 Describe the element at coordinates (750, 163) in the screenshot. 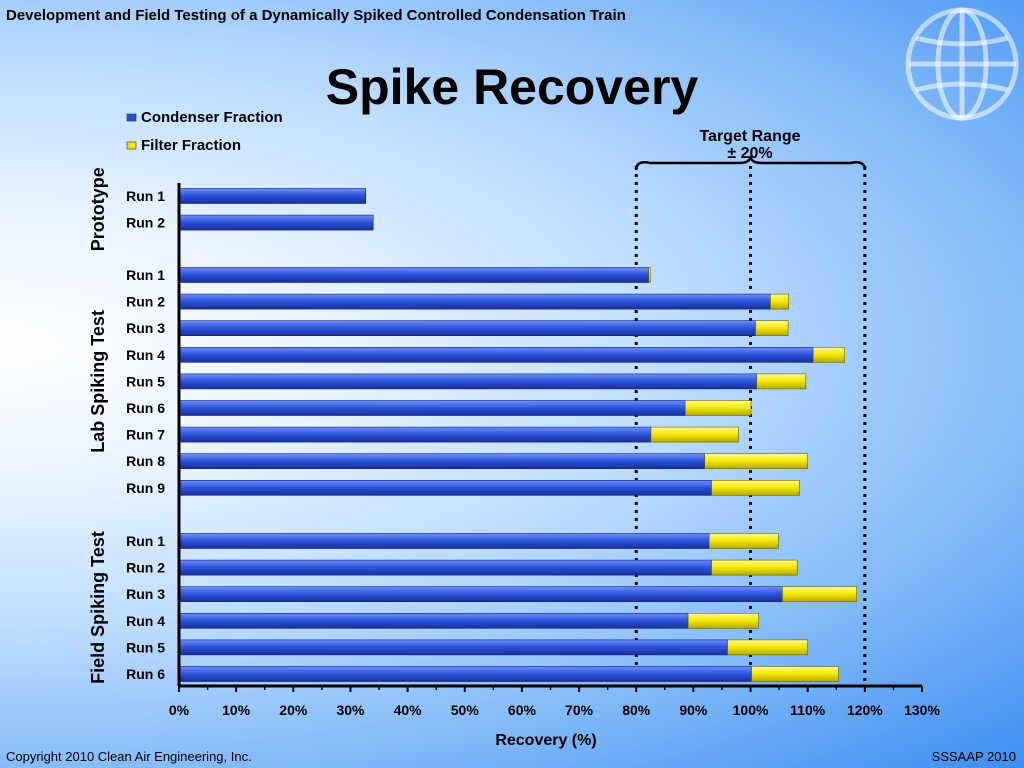

I see `target-range-brace` at that location.